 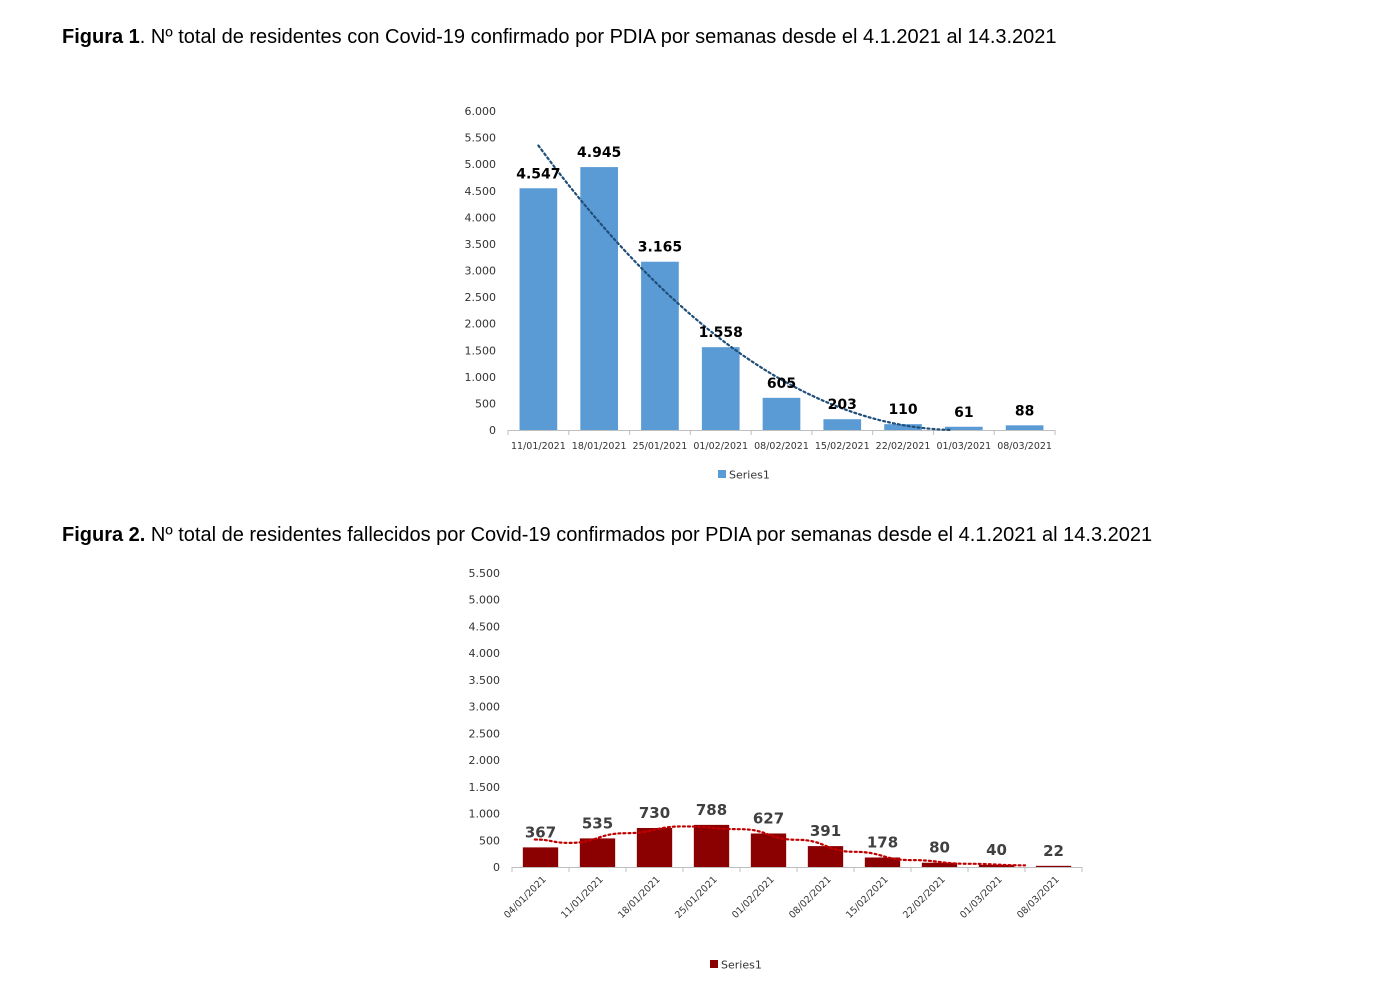 What do you see at coordinates (842, 405) in the screenshot?
I see `data-label: 203` at bounding box center [842, 405].